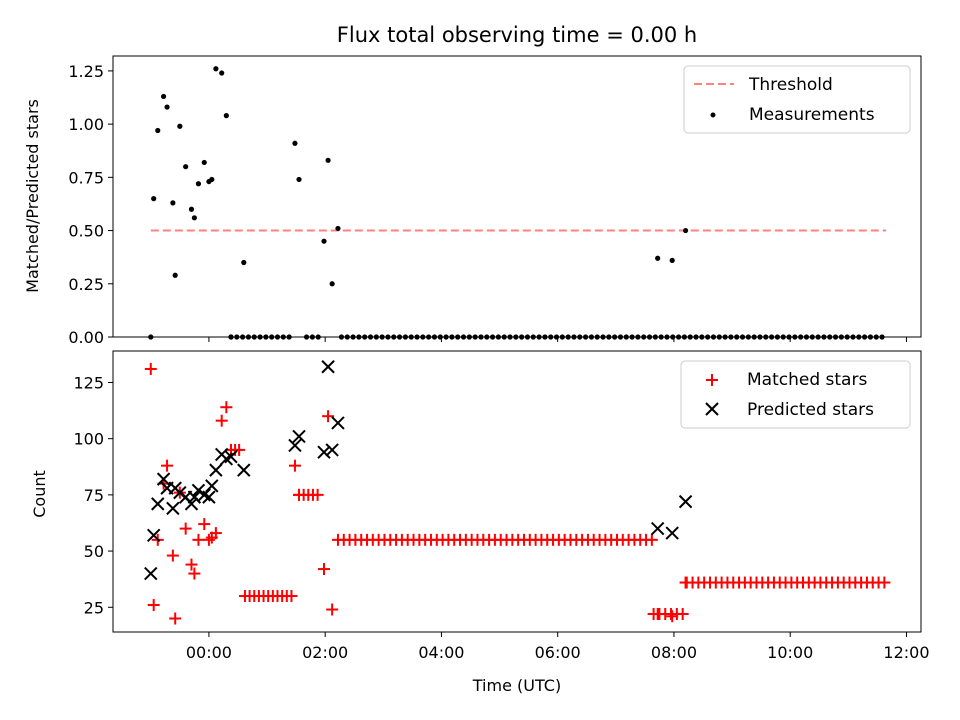  Describe the element at coordinates (86, 71) in the screenshot. I see `top-y-tick-label: 1.25` at that location.